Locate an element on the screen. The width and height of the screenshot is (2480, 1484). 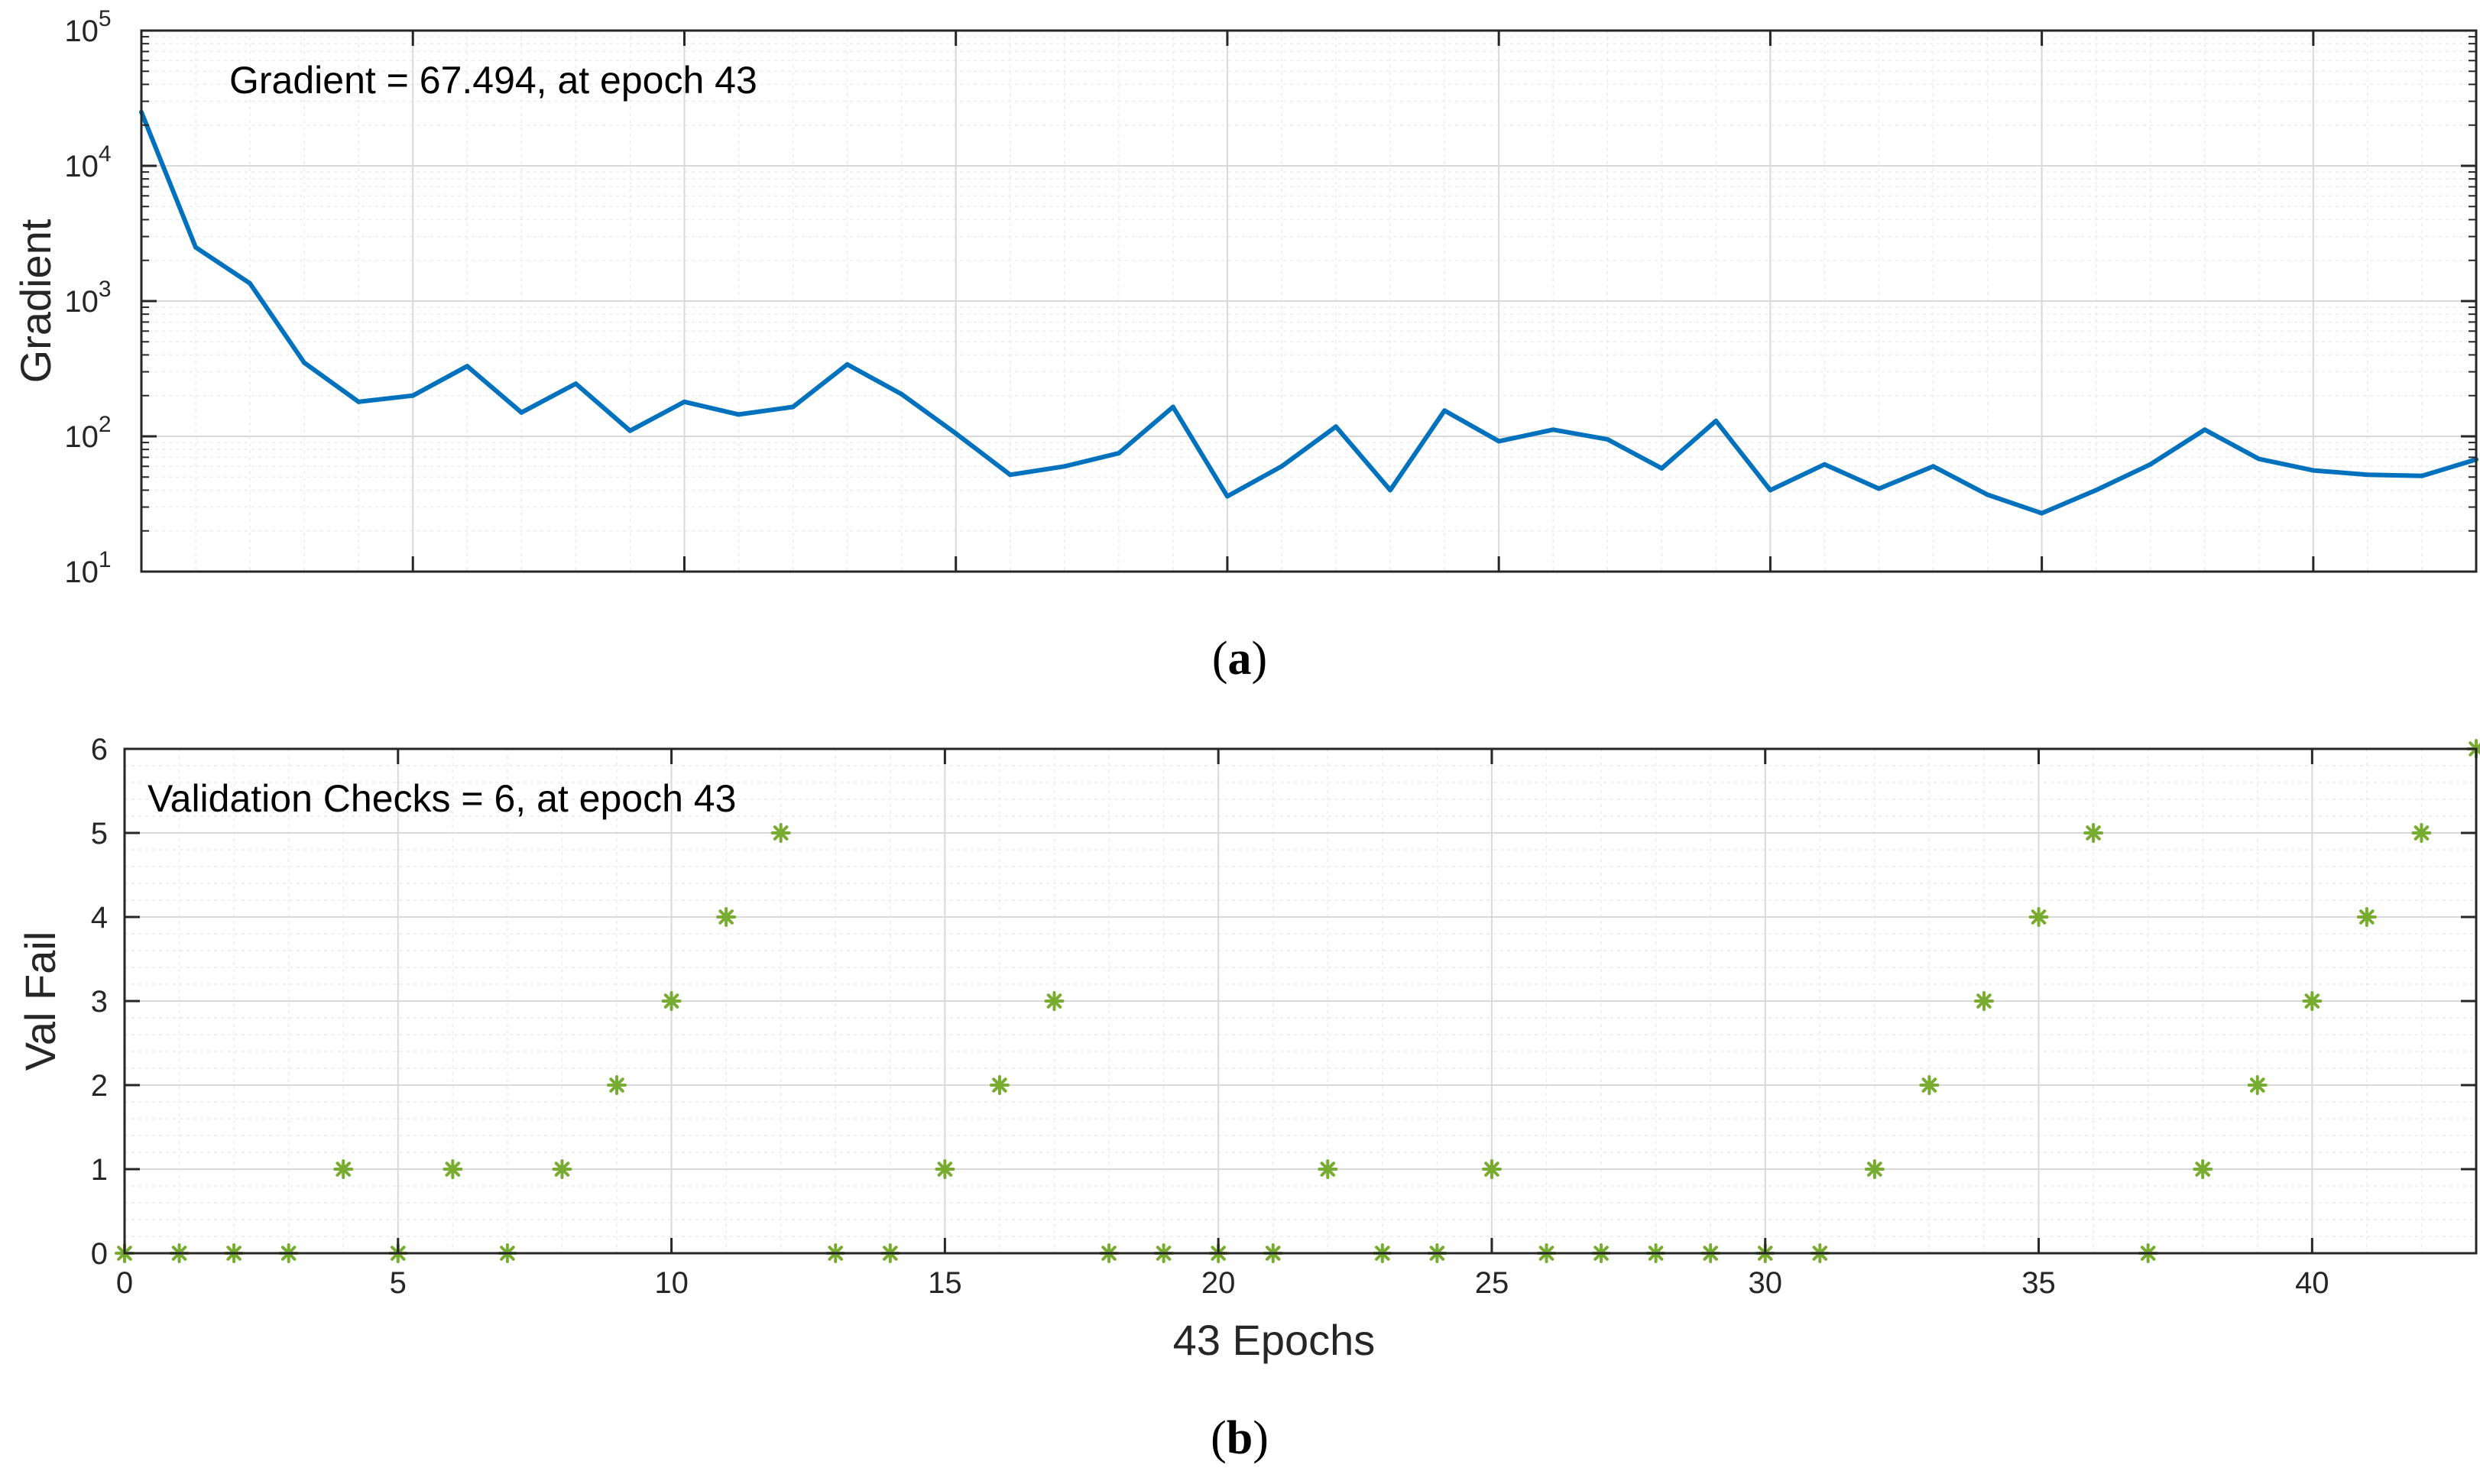
gradient-annotation: Gradient = 67.494, at epoch 43 is located at coordinates (493, 81).